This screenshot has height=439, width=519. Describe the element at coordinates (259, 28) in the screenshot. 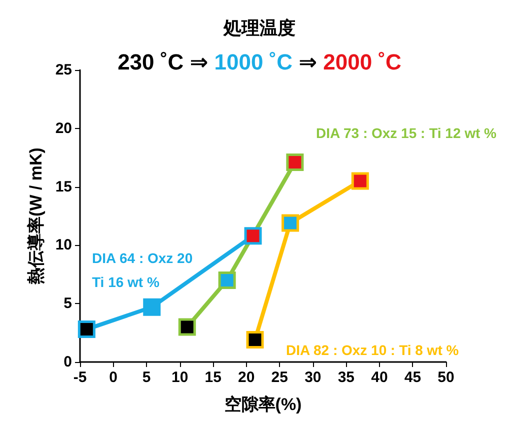

I see `chart-title: 処理温度` at that location.